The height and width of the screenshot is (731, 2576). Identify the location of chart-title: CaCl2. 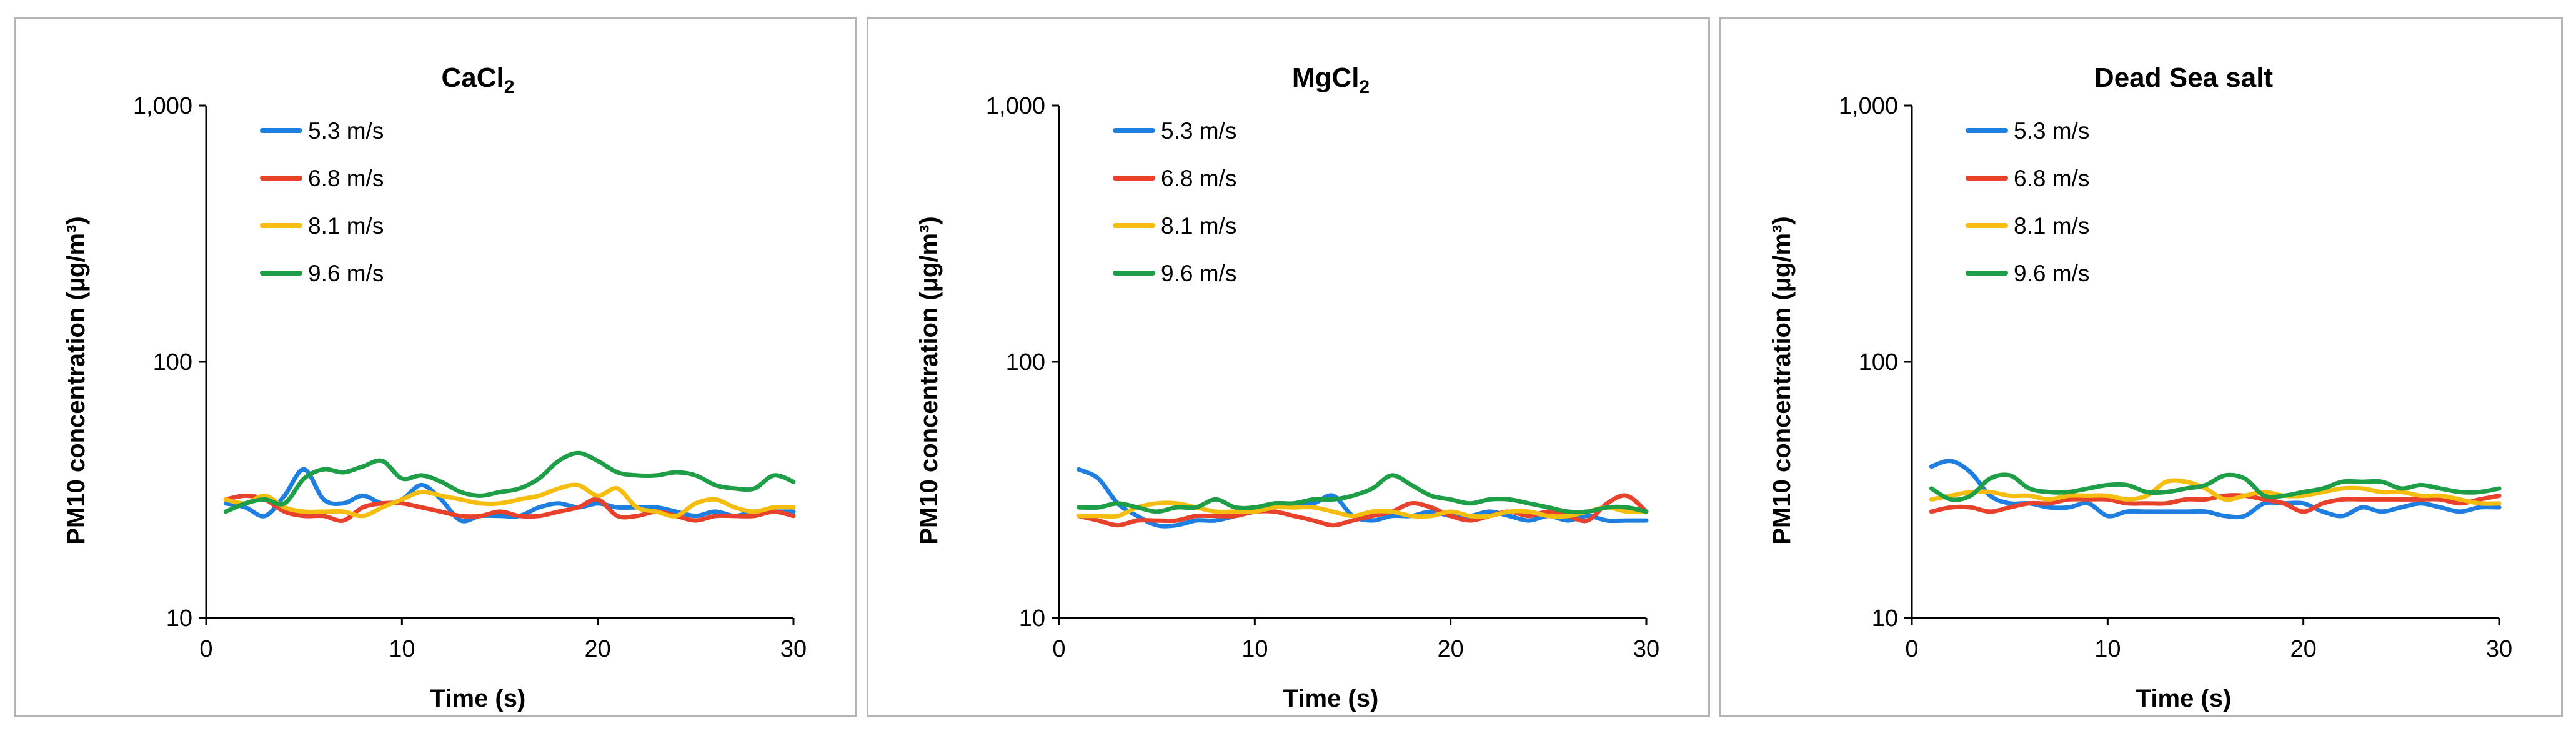
(479, 79).